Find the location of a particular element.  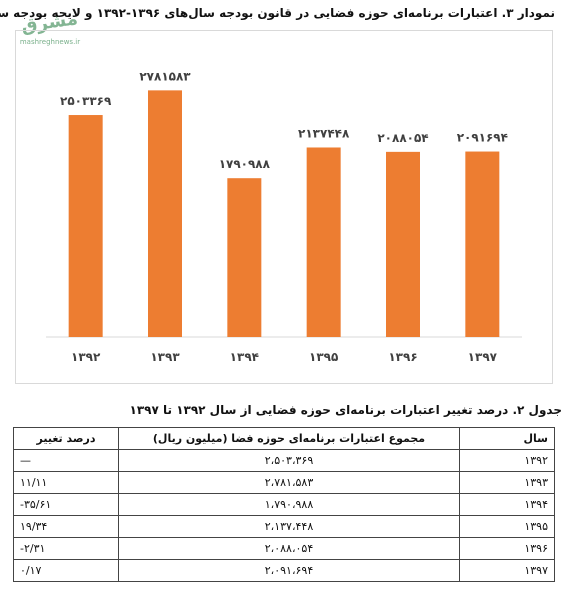

header-year: سال is located at coordinates (507, 438).